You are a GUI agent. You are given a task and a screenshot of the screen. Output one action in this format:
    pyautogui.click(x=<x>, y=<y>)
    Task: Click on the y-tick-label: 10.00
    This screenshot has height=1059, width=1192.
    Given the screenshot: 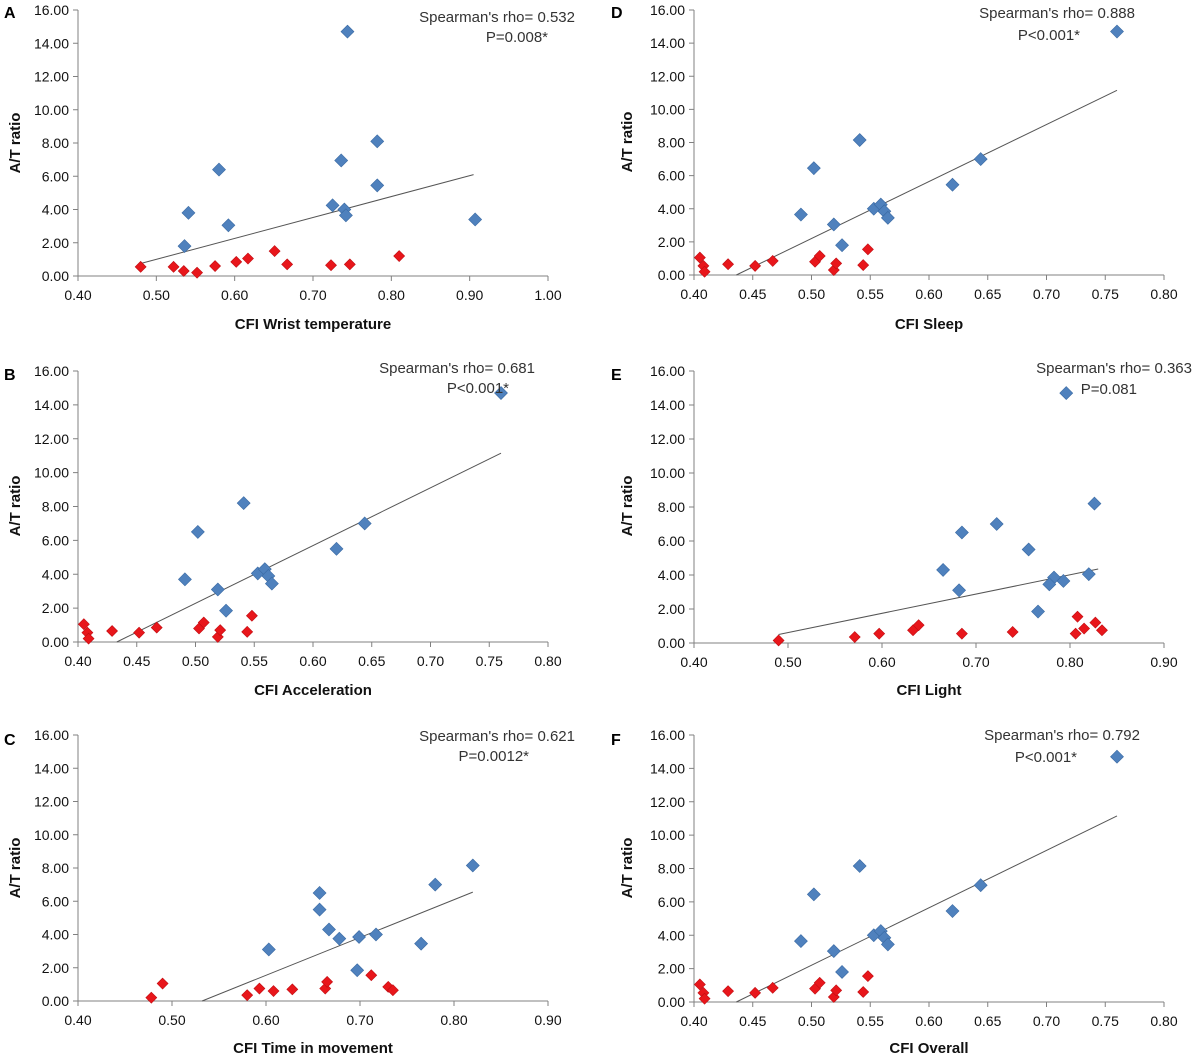 What is the action you would take?
    pyautogui.click(x=667, y=473)
    